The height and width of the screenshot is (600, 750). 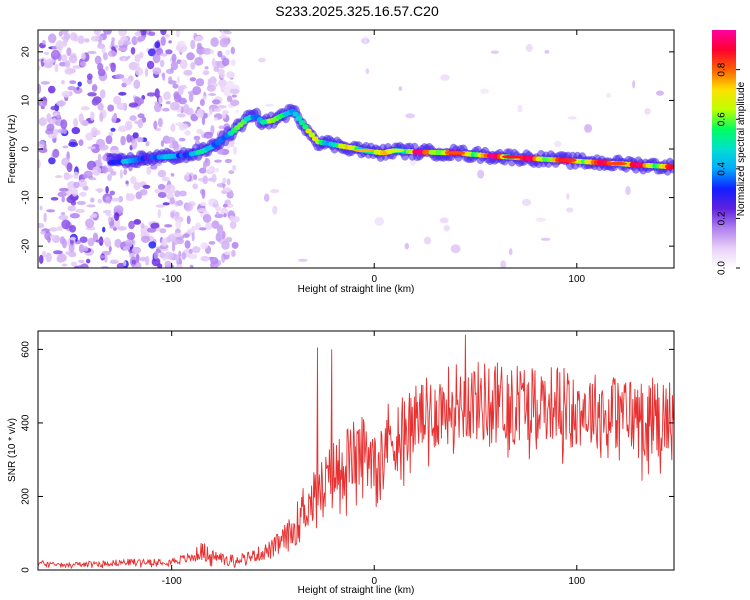 What do you see at coordinates (26, 570) in the screenshot?
I see `y-tick-label: 0` at bounding box center [26, 570].